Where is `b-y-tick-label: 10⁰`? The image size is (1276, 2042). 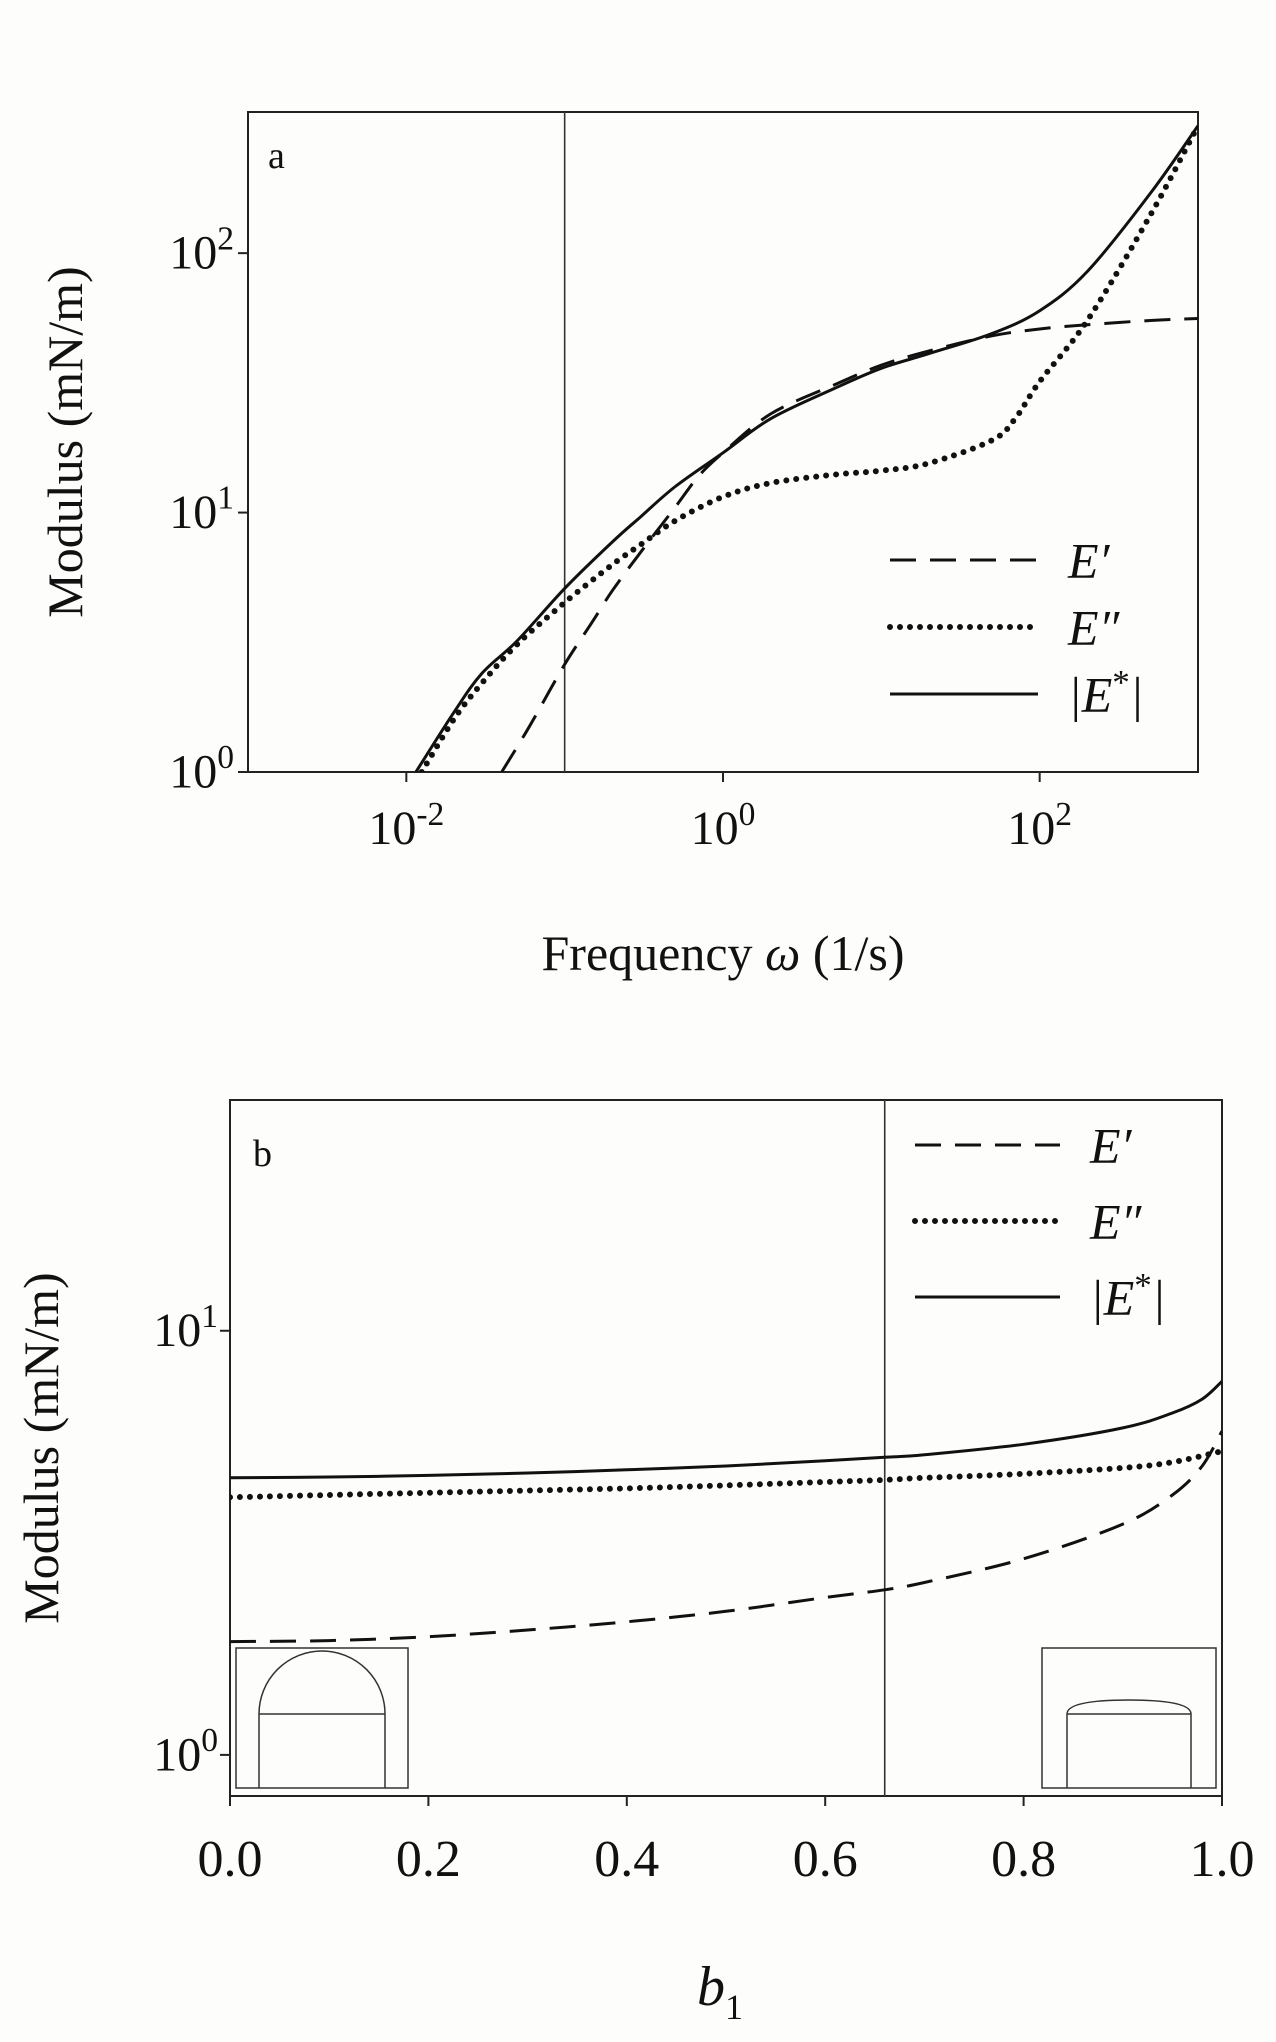 b-y-tick-label: 10⁰ is located at coordinates (185, 1751).